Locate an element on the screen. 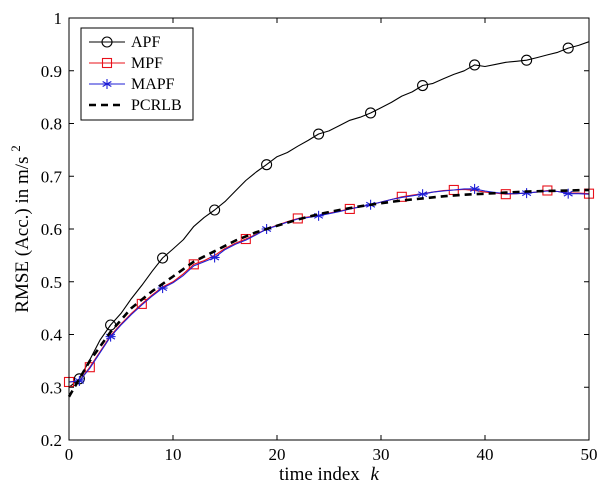 Image resolution: width=601 pixels, height=487 pixels. x-axis-title: time index k is located at coordinates (329, 474).